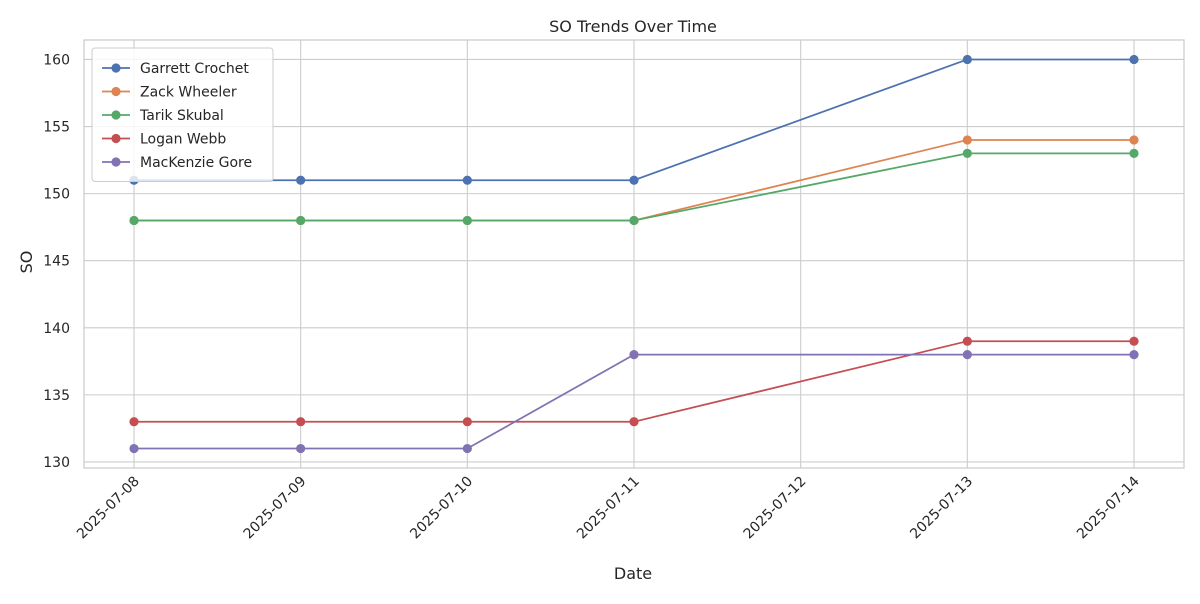  What do you see at coordinates (56, 396) in the screenshot?
I see `y-tick-label: 135` at bounding box center [56, 396].